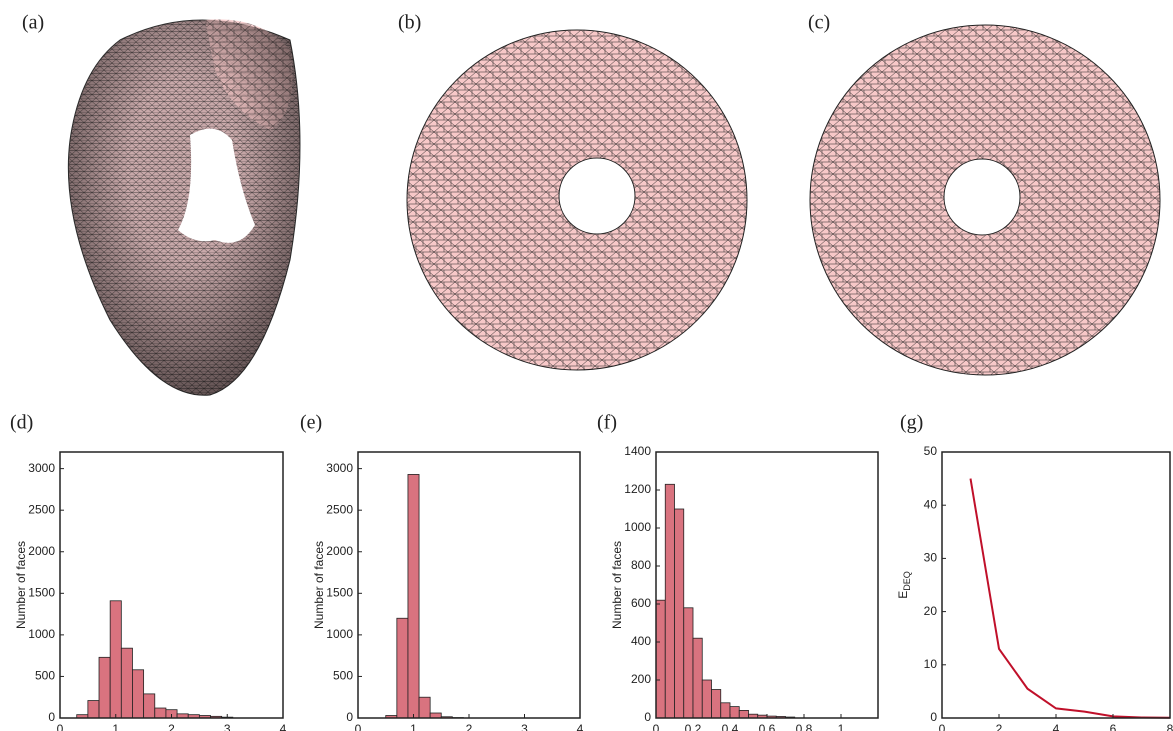 The height and width of the screenshot is (731, 1173). I want to click on face-mesh, so click(184, 207).